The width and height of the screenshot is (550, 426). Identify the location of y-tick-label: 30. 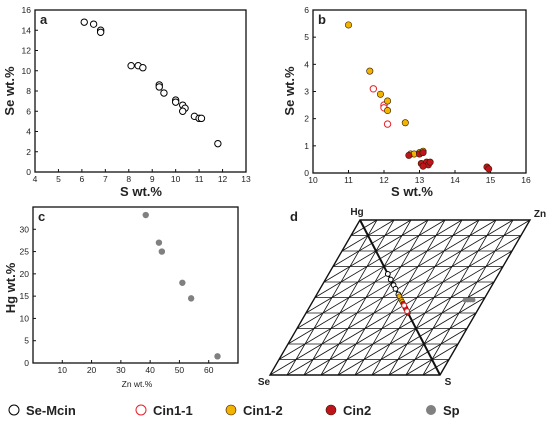
(25, 229).